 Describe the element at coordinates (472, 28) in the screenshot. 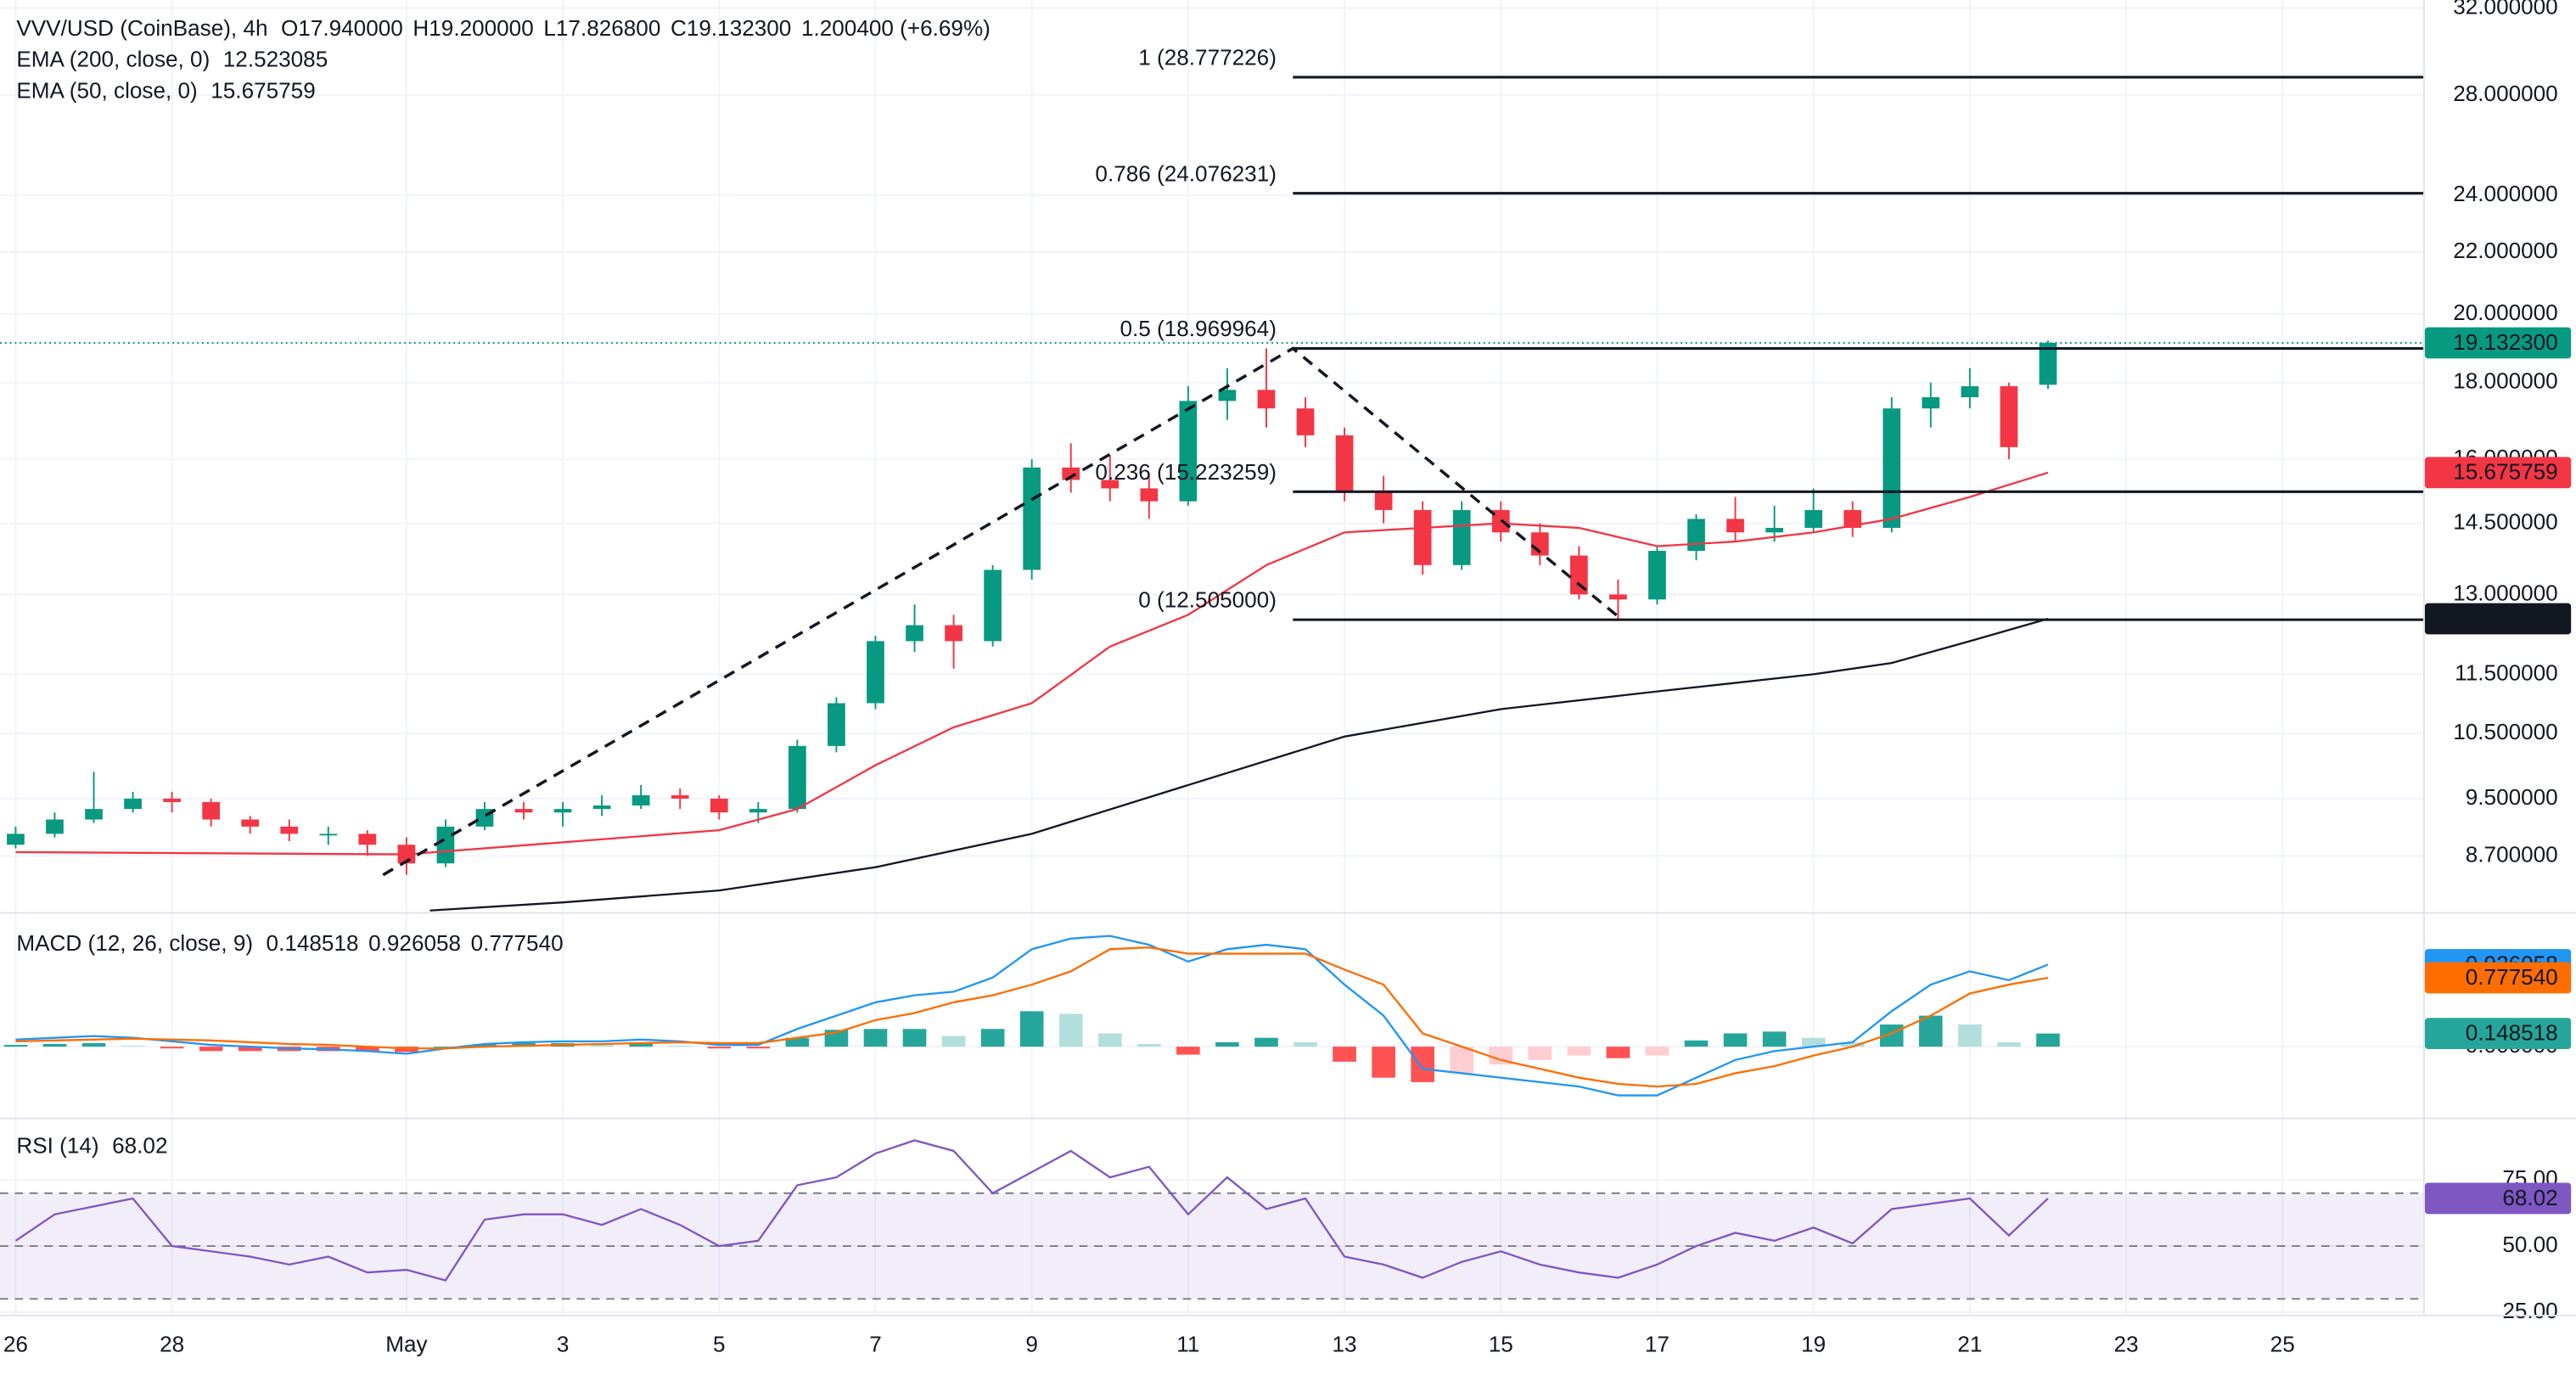

I see `ohlc-high: H19.200000` at that location.